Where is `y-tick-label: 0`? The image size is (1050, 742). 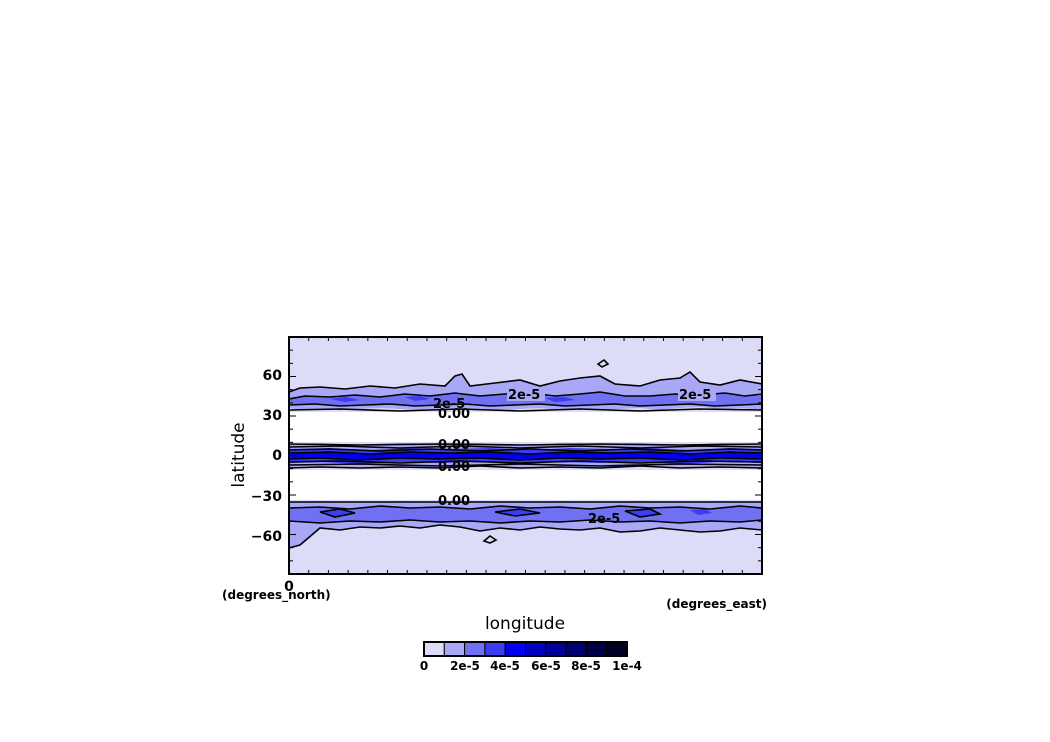
y-tick-label: 0 is located at coordinates (277, 456).